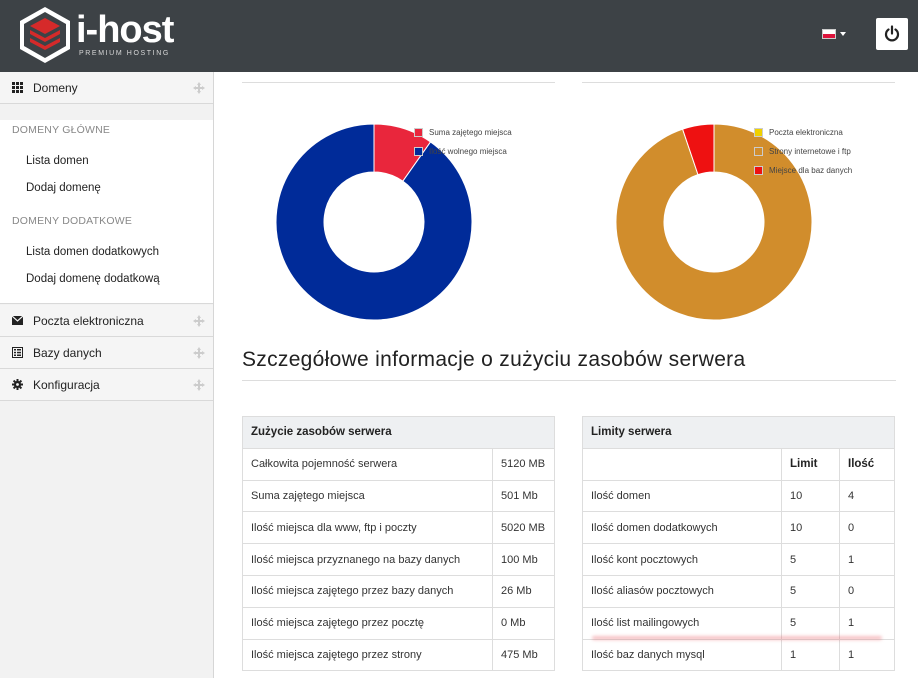 Image resolution: width=918 pixels, height=678 pixels. I want to click on language-selector, so click(834, 34).